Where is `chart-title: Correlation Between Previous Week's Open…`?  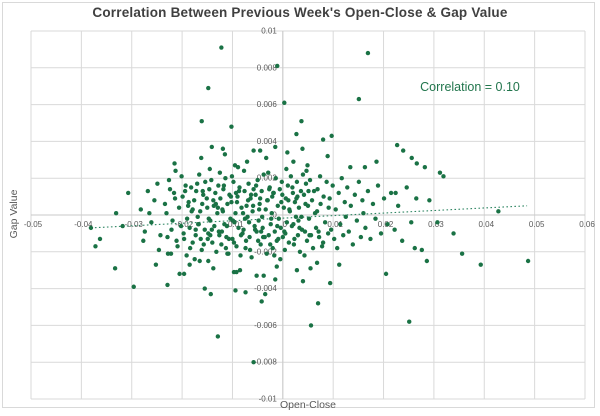 chart-title: Correlation Between Previous Week's Open… is located at coordinates (300, 12).